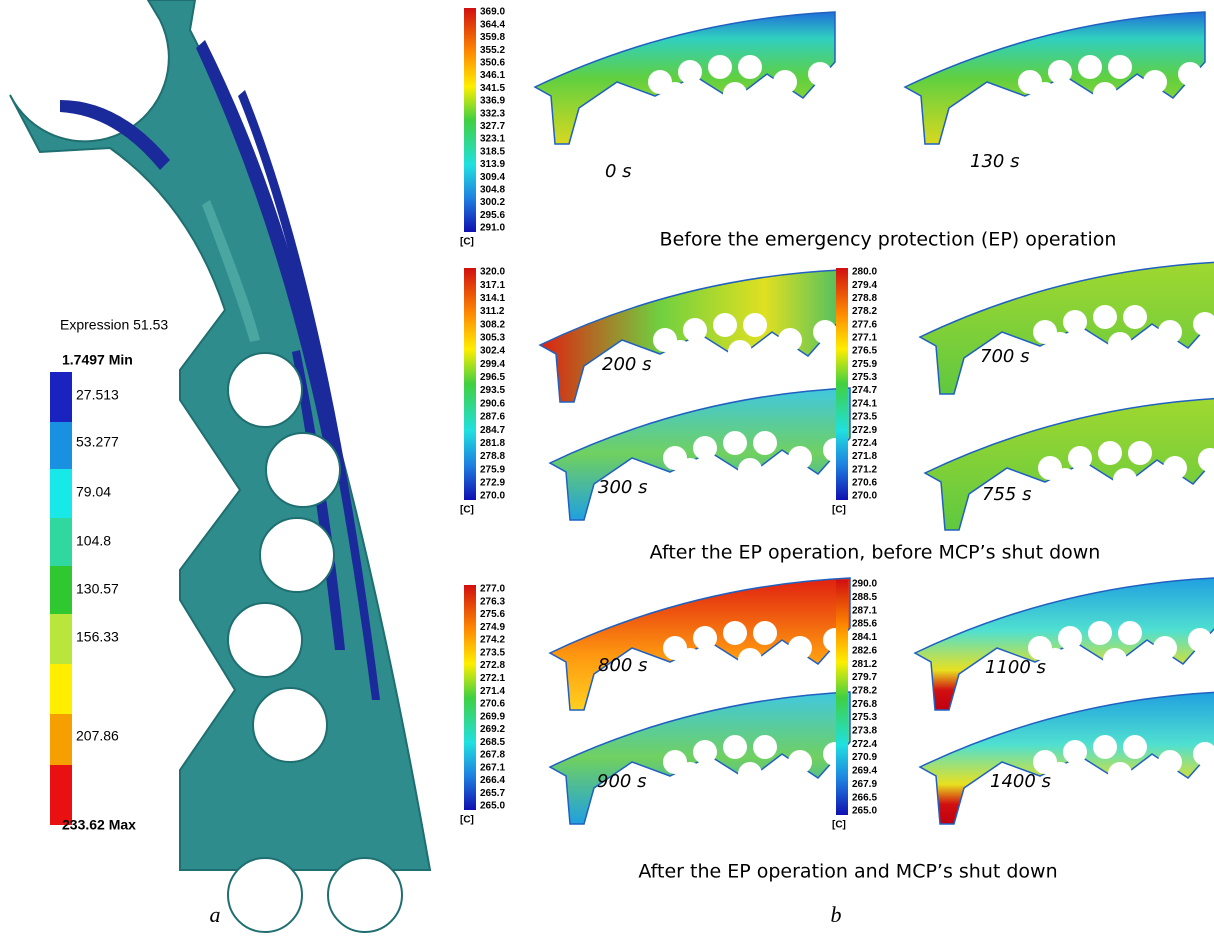 The image size is (1214, 937). Describe the element at coordinates (864, 469) in the screenshot. I see `colorbar-tick: 271.2` at that location.